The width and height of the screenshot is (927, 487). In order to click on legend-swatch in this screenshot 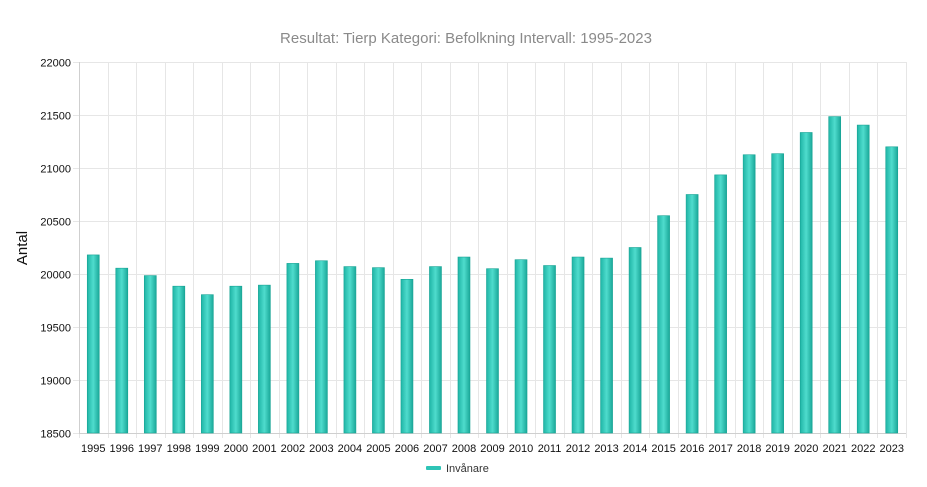, I will do `click(433, 468)`.